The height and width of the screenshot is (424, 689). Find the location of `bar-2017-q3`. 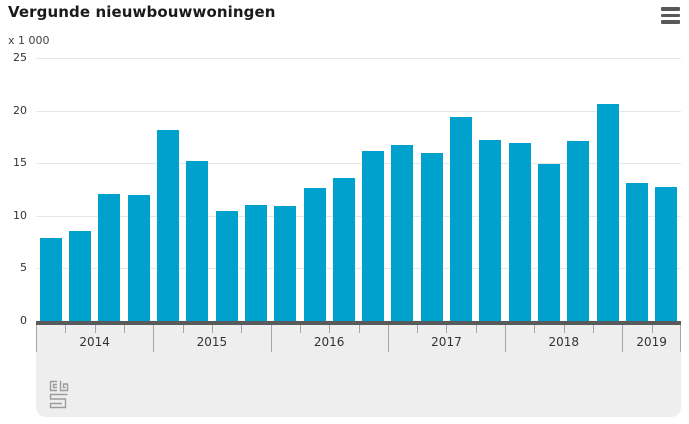

bar-2017-q3 is located at coordinates (461, 218).